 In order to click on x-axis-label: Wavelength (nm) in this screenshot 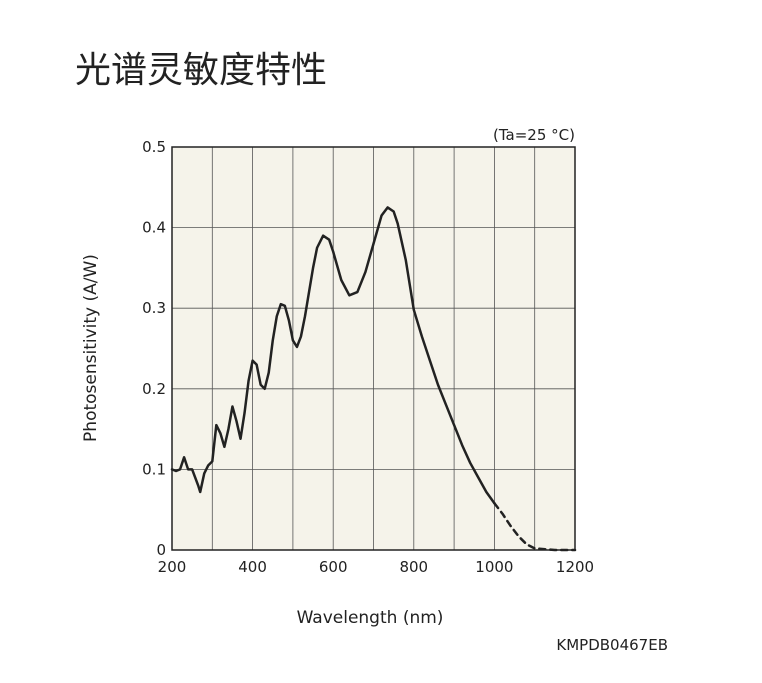, I will do `click(370, 618)`.